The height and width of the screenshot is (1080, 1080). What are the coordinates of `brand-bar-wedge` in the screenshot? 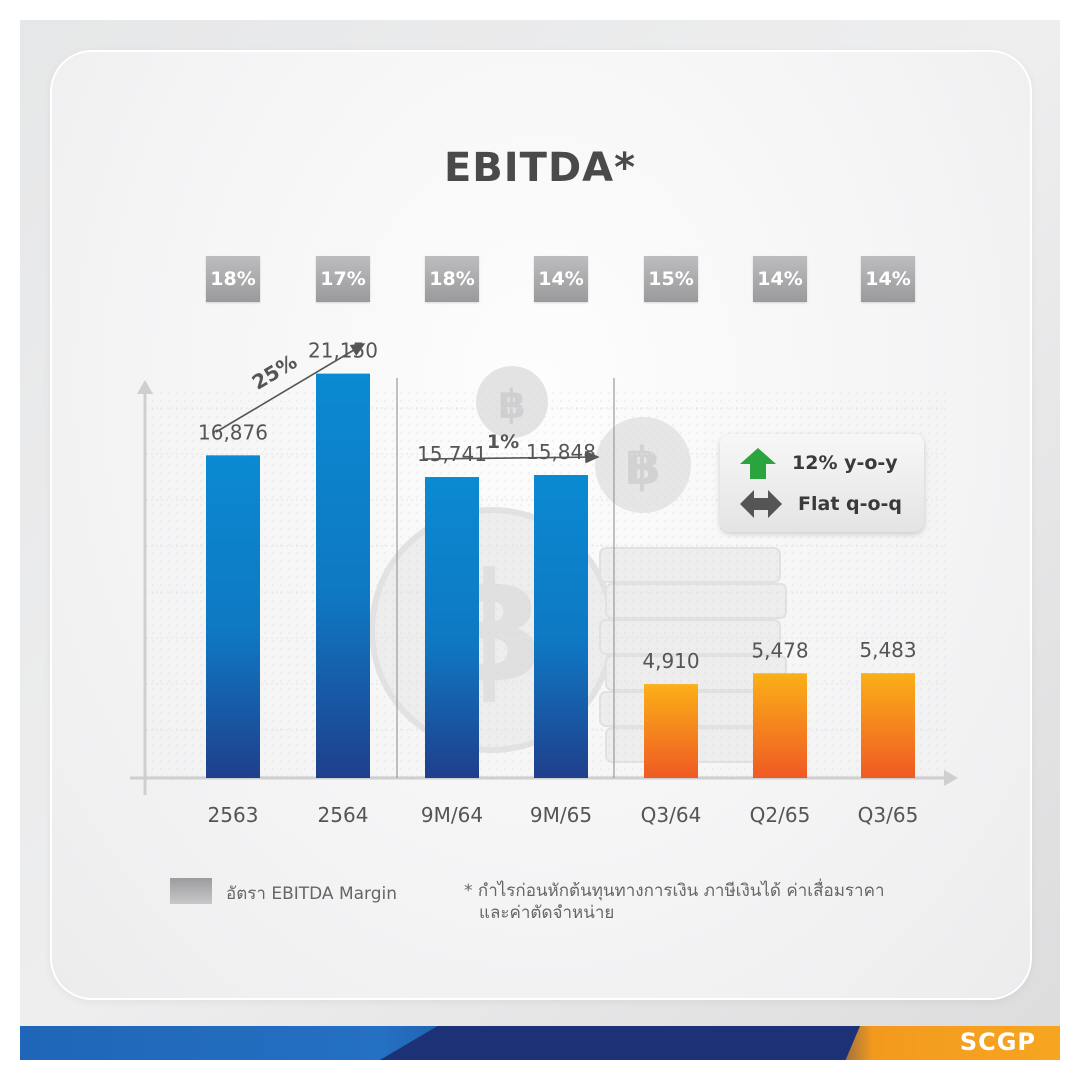 It's located at (620, 1043).